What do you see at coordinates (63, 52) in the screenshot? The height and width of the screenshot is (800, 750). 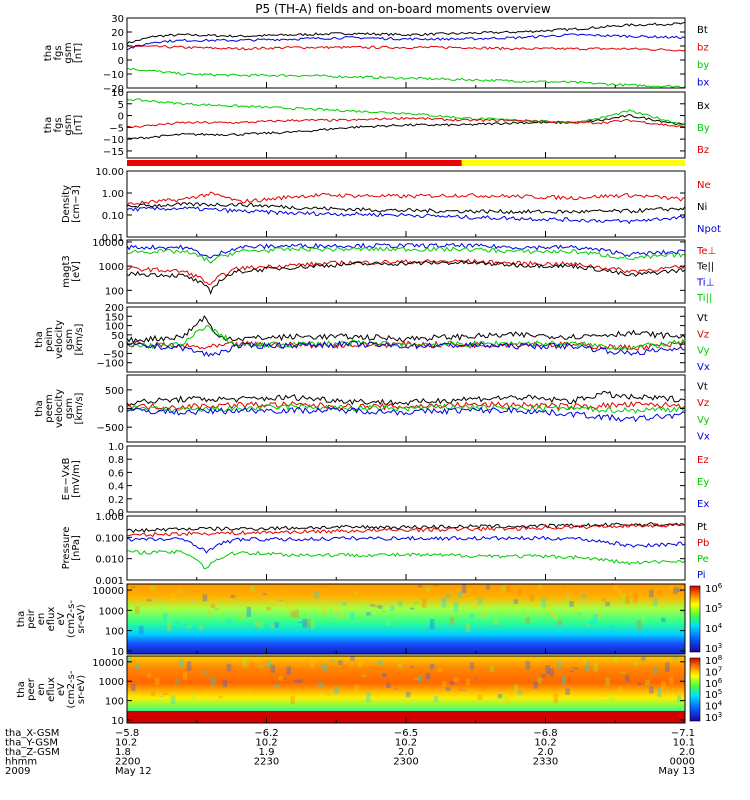 I see `y-axis-label: thafgsgsm[nT]` at bounding box center [63, 52].